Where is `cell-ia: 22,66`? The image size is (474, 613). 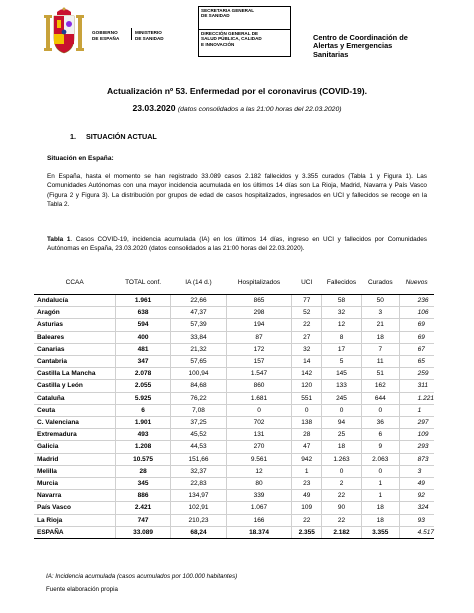 cell-ia: 22,66 is located at coordinates (198, 301).